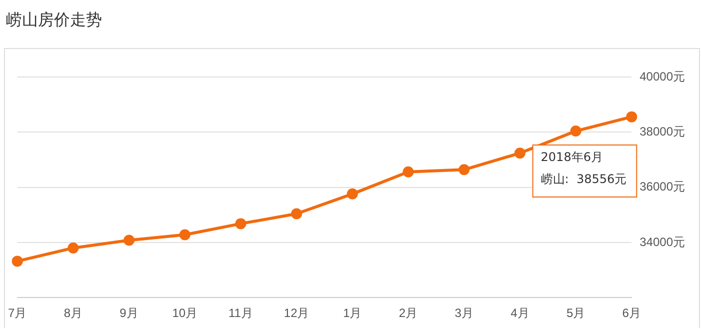 This screenshot has height=329, width=701. What do you see at coordinates (185, 313) in the screenshot?
I see `x-tick-label: 10月` at bounding box center [185, 313].